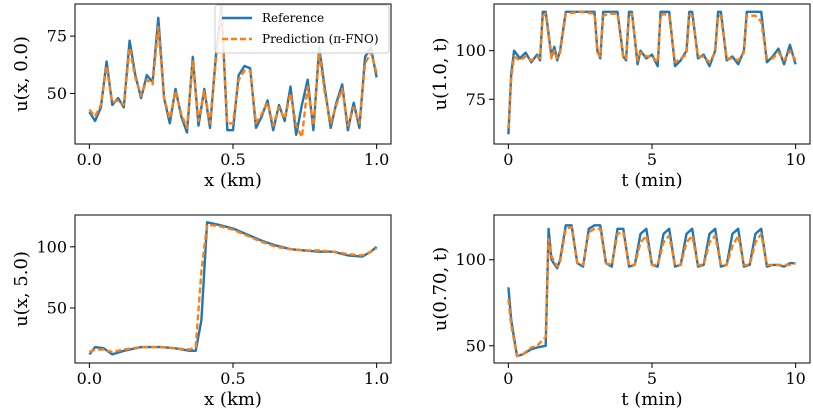  I want to click on y-axis-label: u(1.0, t), so click(440, 74).